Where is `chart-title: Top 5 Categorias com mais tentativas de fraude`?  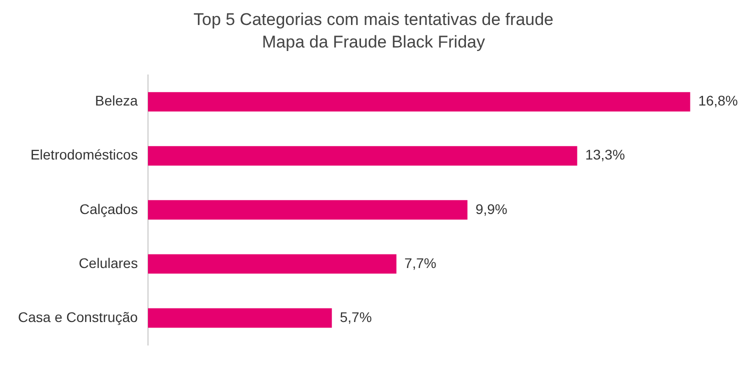
chart-title: Top 5 Categorias com mais tentativas de fraude is located at coordinates (373, 19).